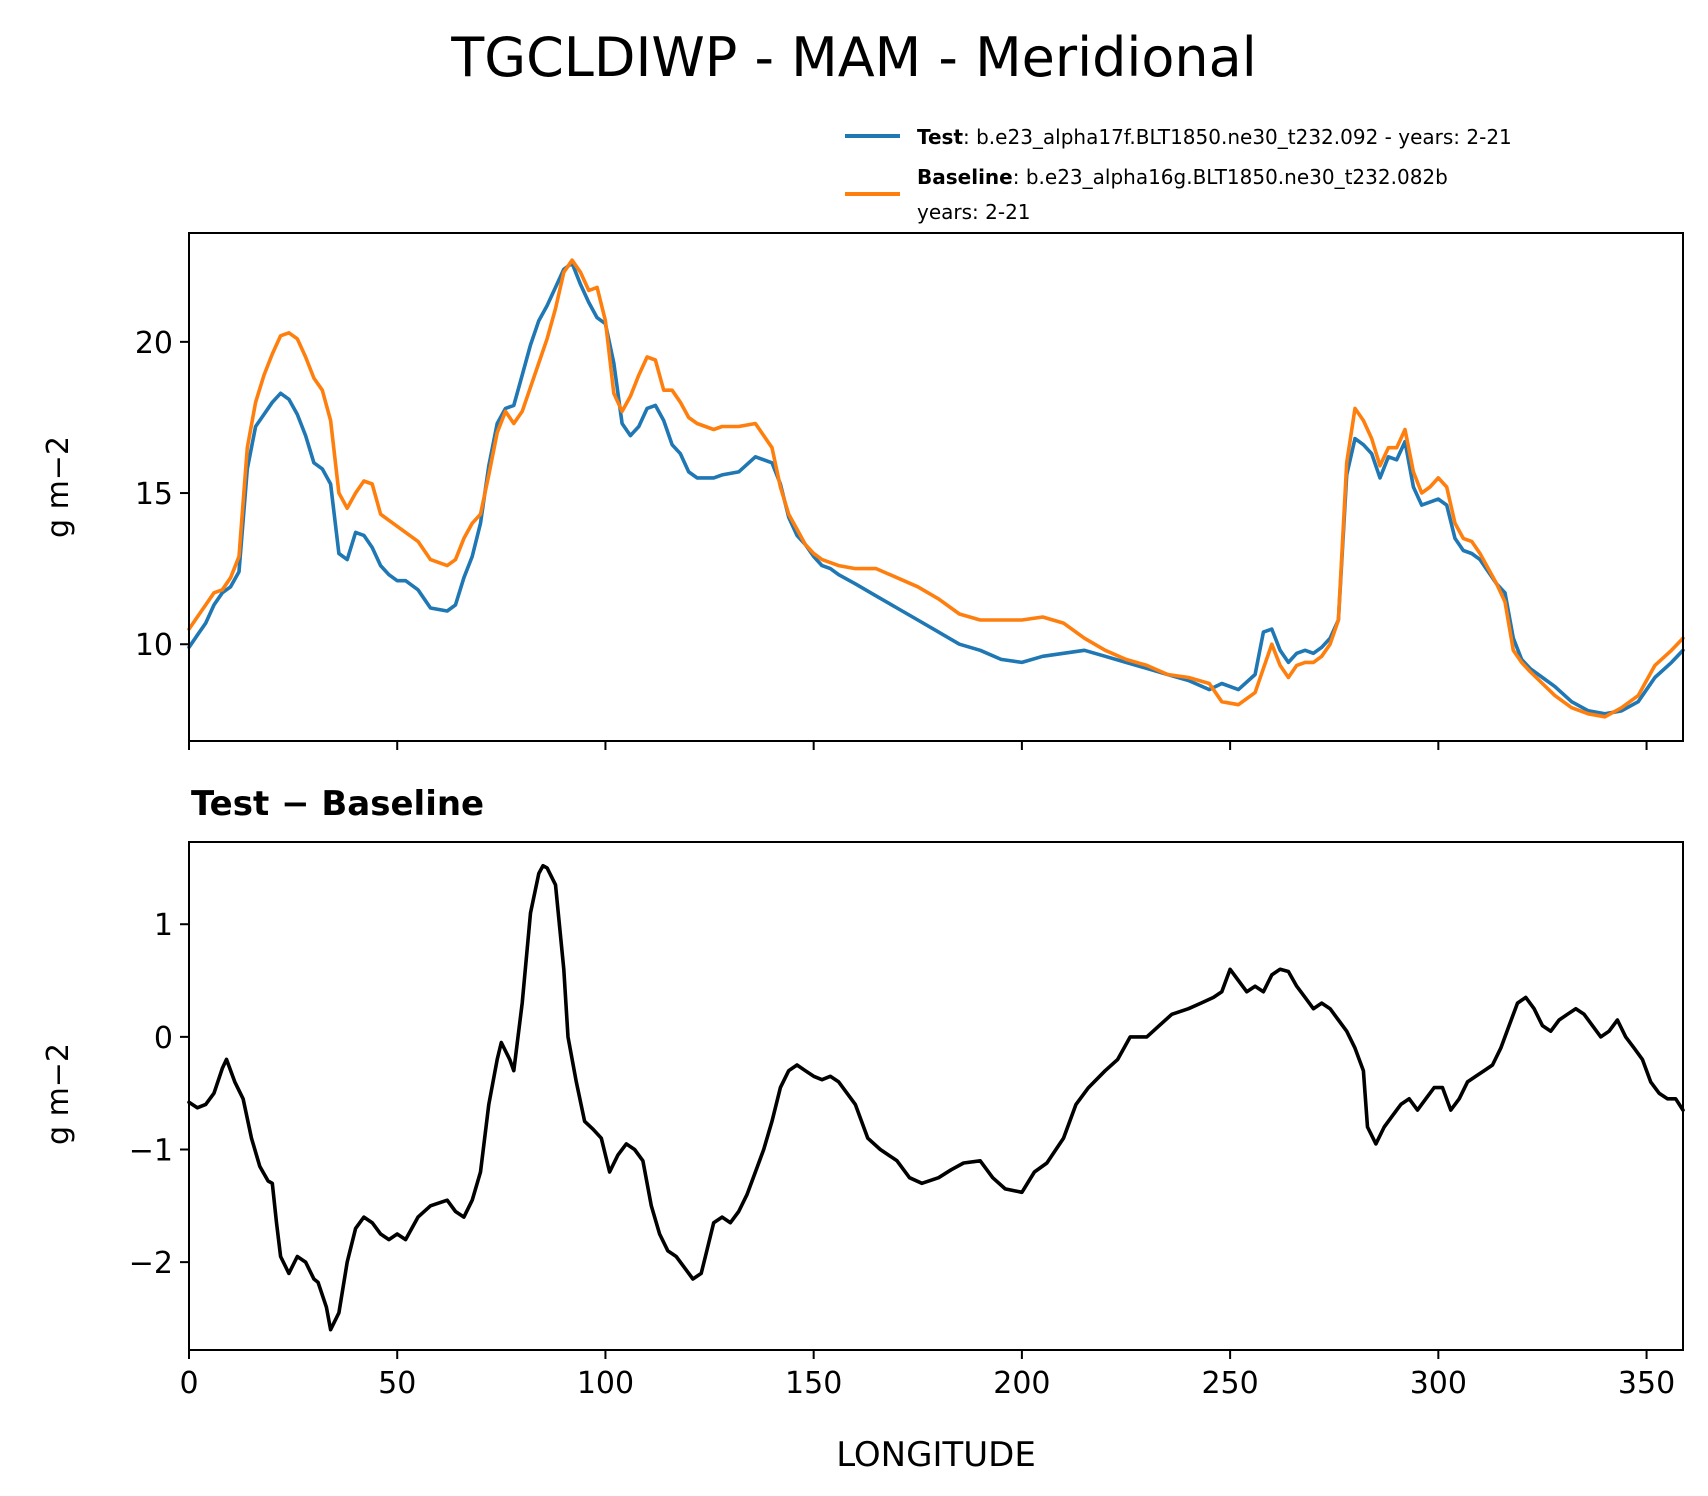 The width and height of the screenshot is (1708, 1496). Describe the element at coordinates (965, 177) in the screenshot. I see `legend-baseline-label: Baseline` at that location.